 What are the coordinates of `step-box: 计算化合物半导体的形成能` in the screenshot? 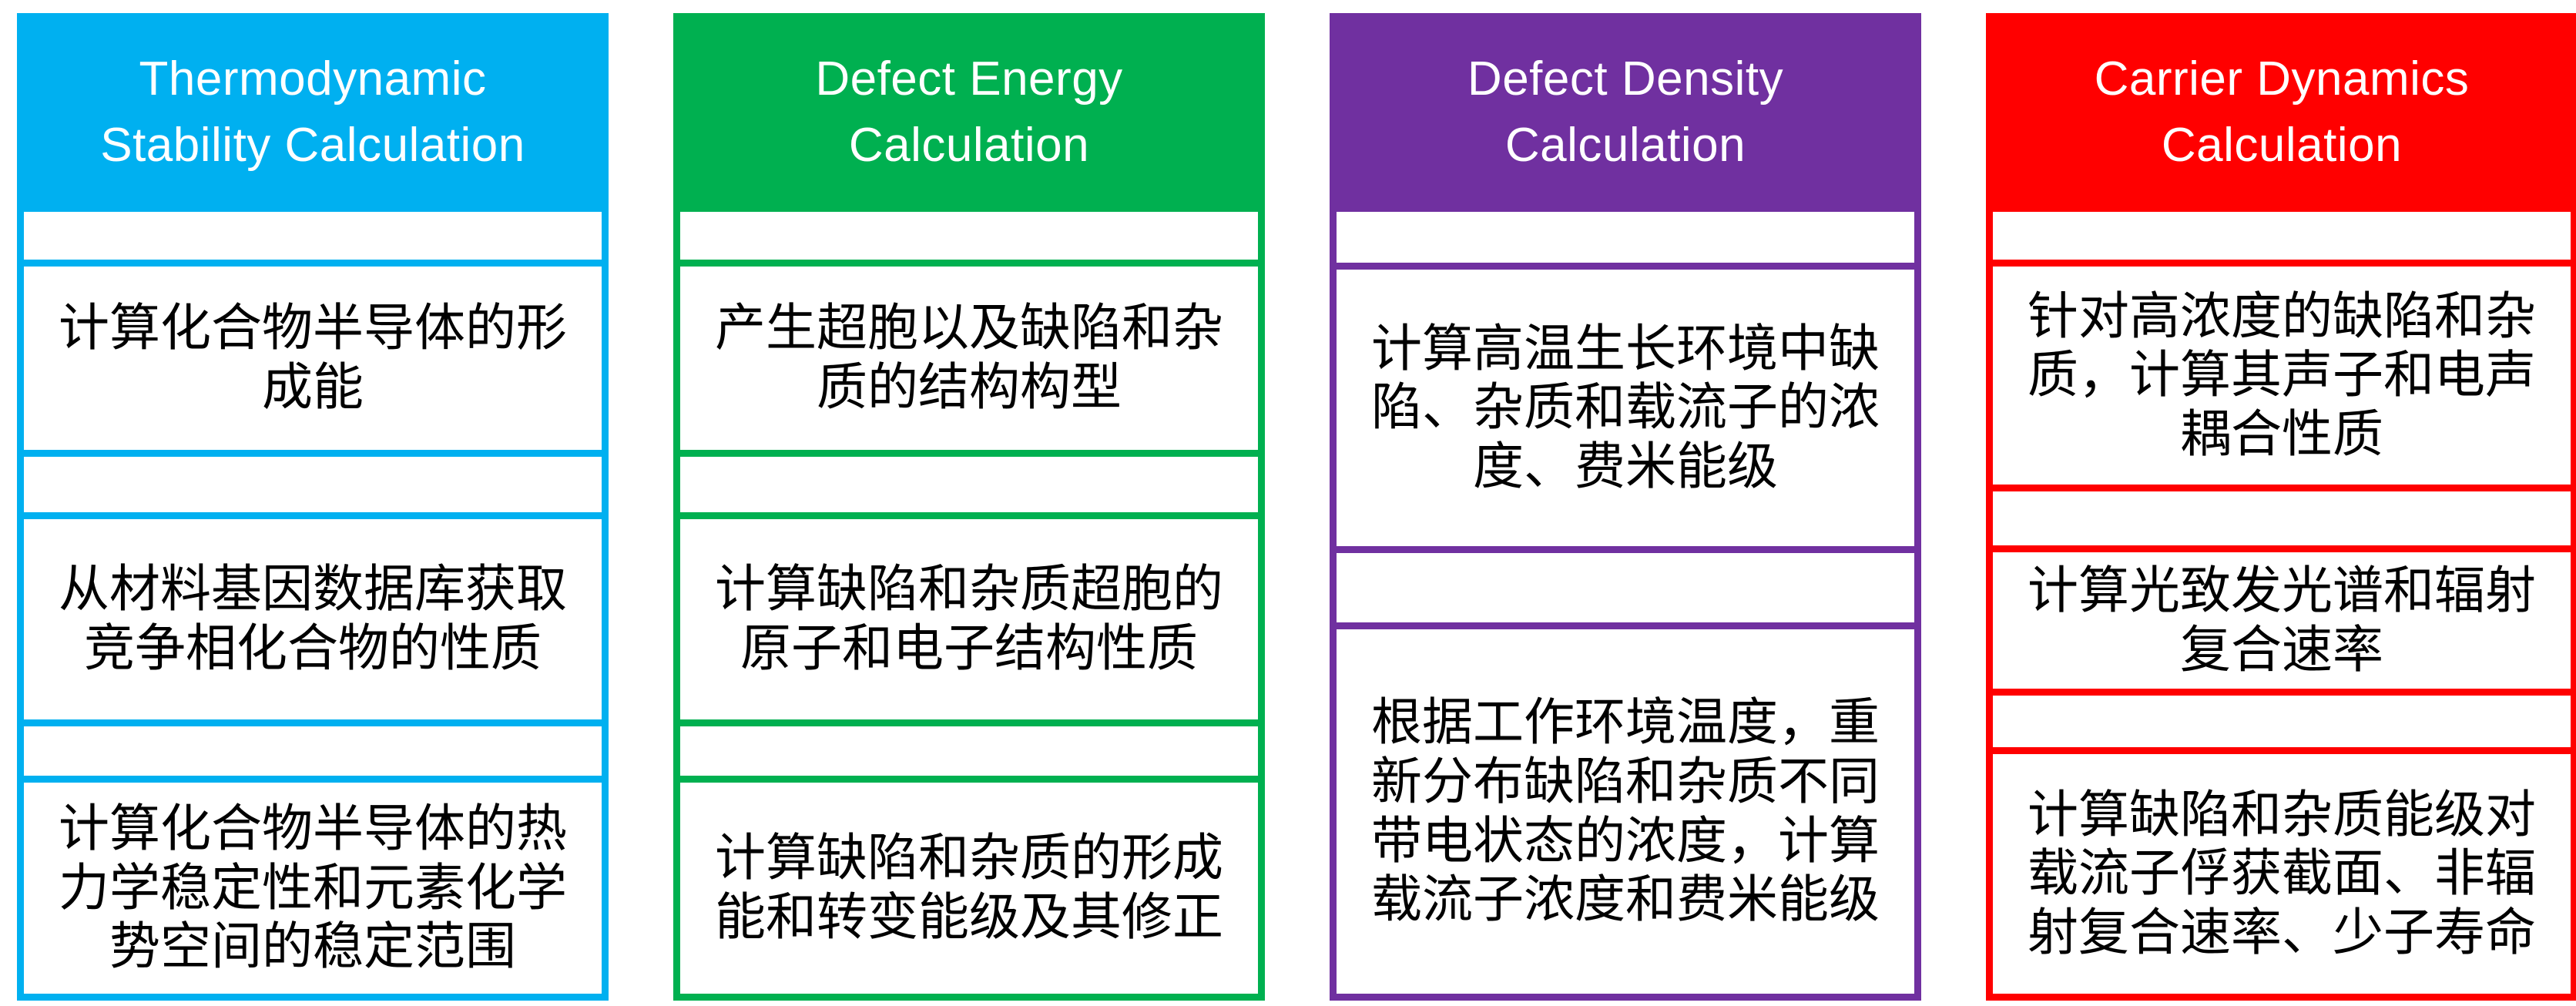 It's located at (313, 358).